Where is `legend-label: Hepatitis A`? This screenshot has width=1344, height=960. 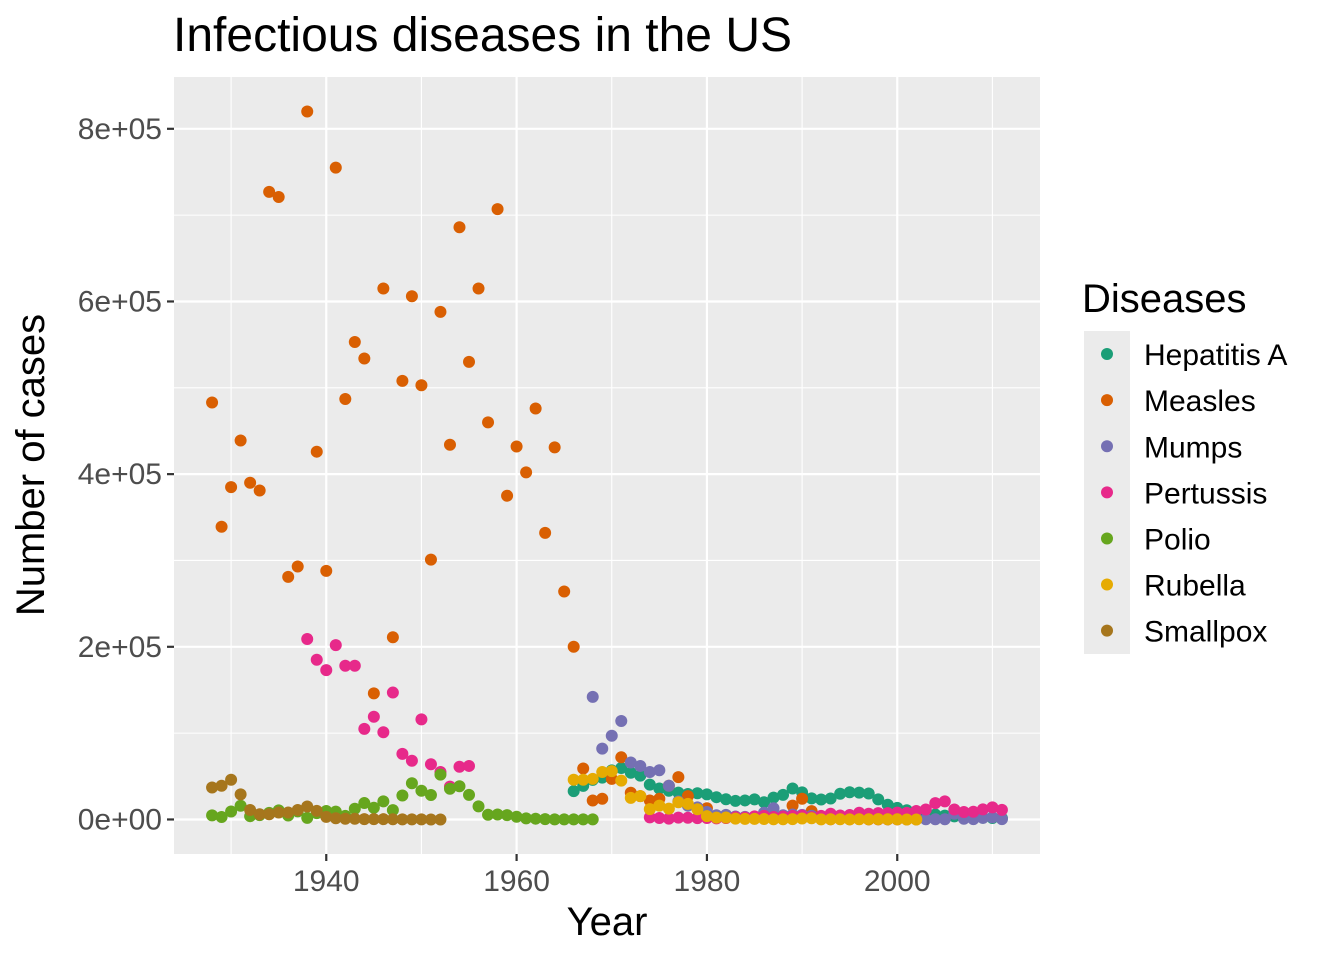
legend-label: Hepatitis A is located at coordinates (1215, 355).